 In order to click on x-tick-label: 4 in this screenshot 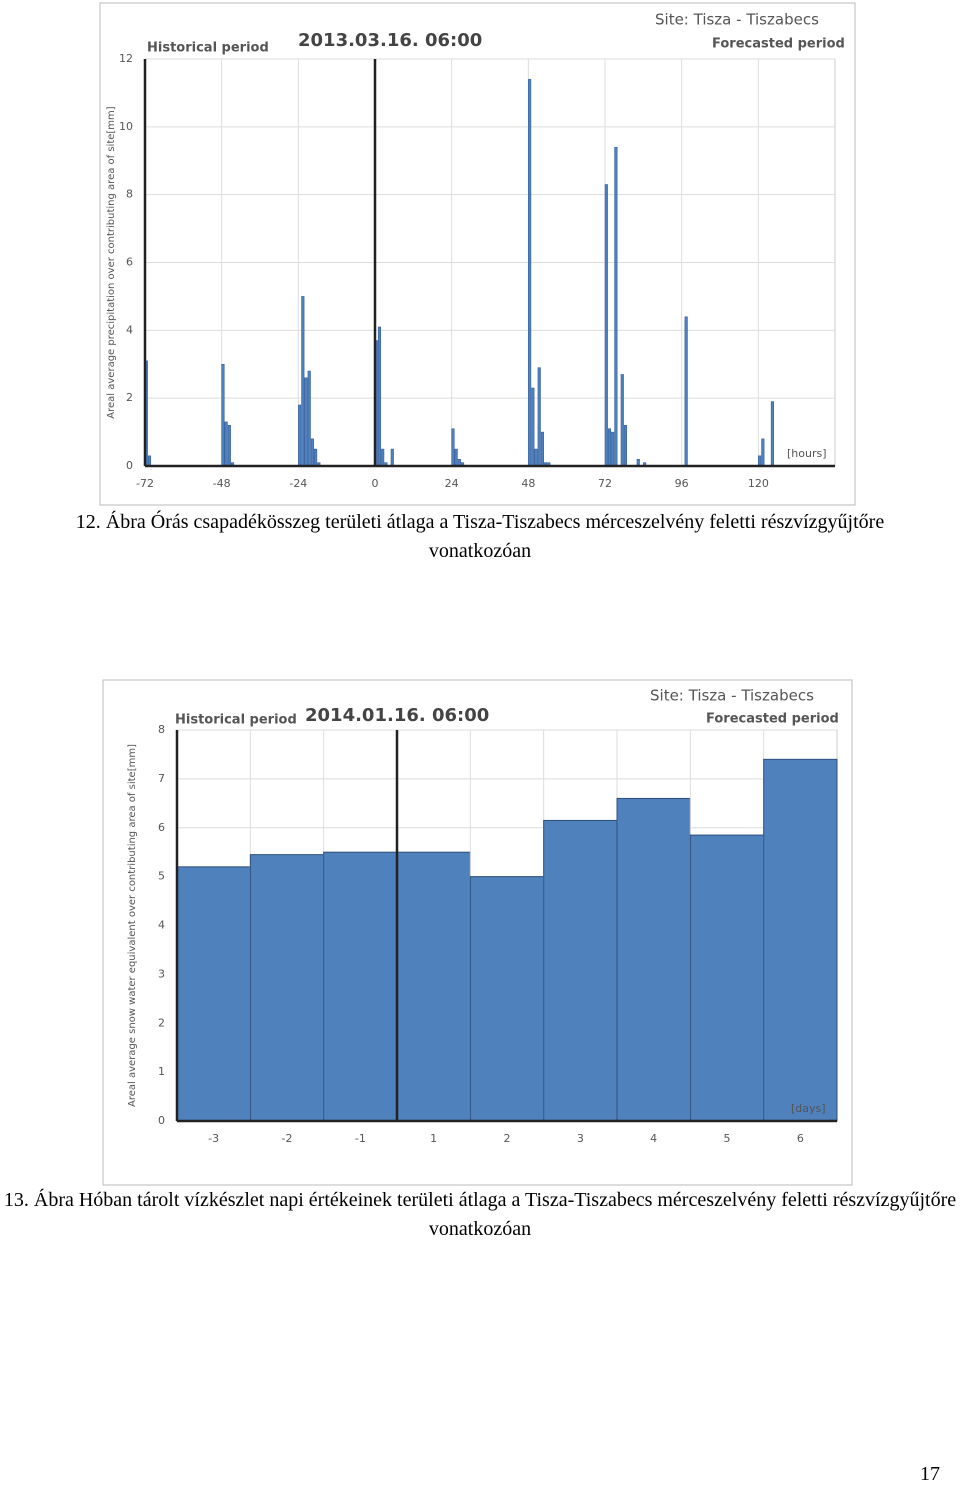, I will do `click(653, 1138)`.